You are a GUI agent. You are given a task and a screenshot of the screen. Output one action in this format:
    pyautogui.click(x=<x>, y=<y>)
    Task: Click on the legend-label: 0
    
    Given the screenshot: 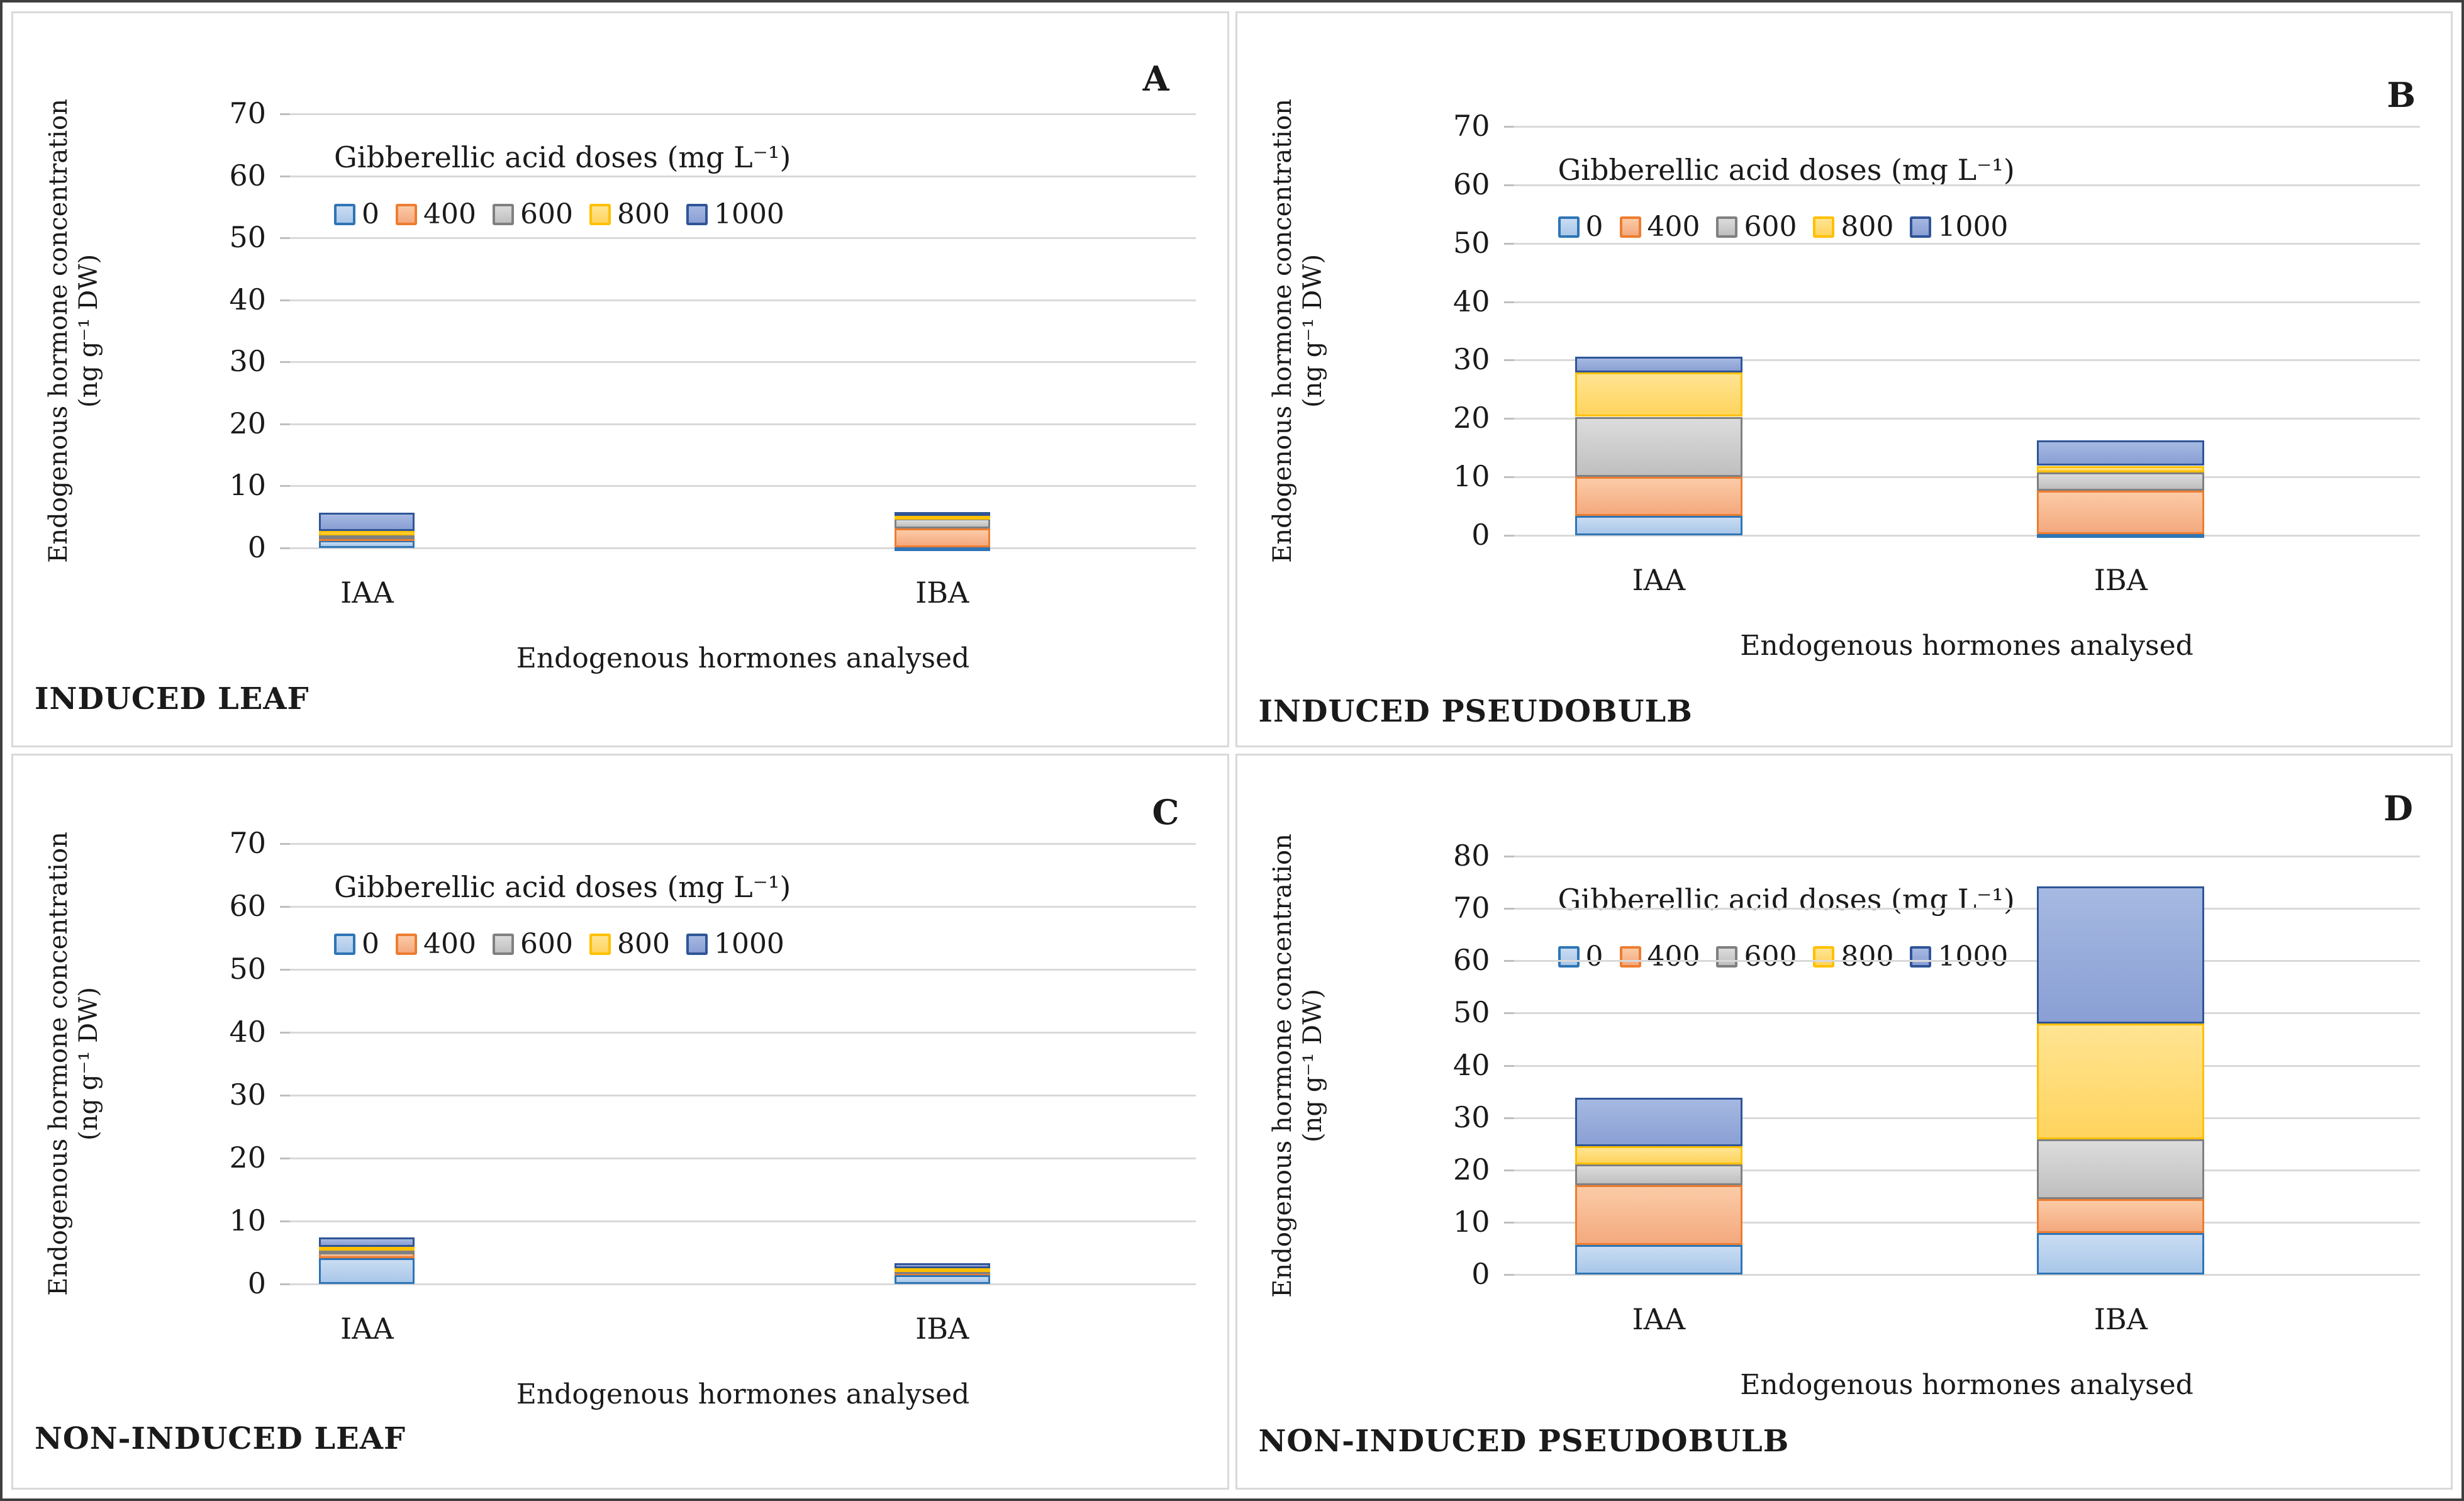 What is the action you would take?
    pyautogui.click(x=1594, y=227)
    